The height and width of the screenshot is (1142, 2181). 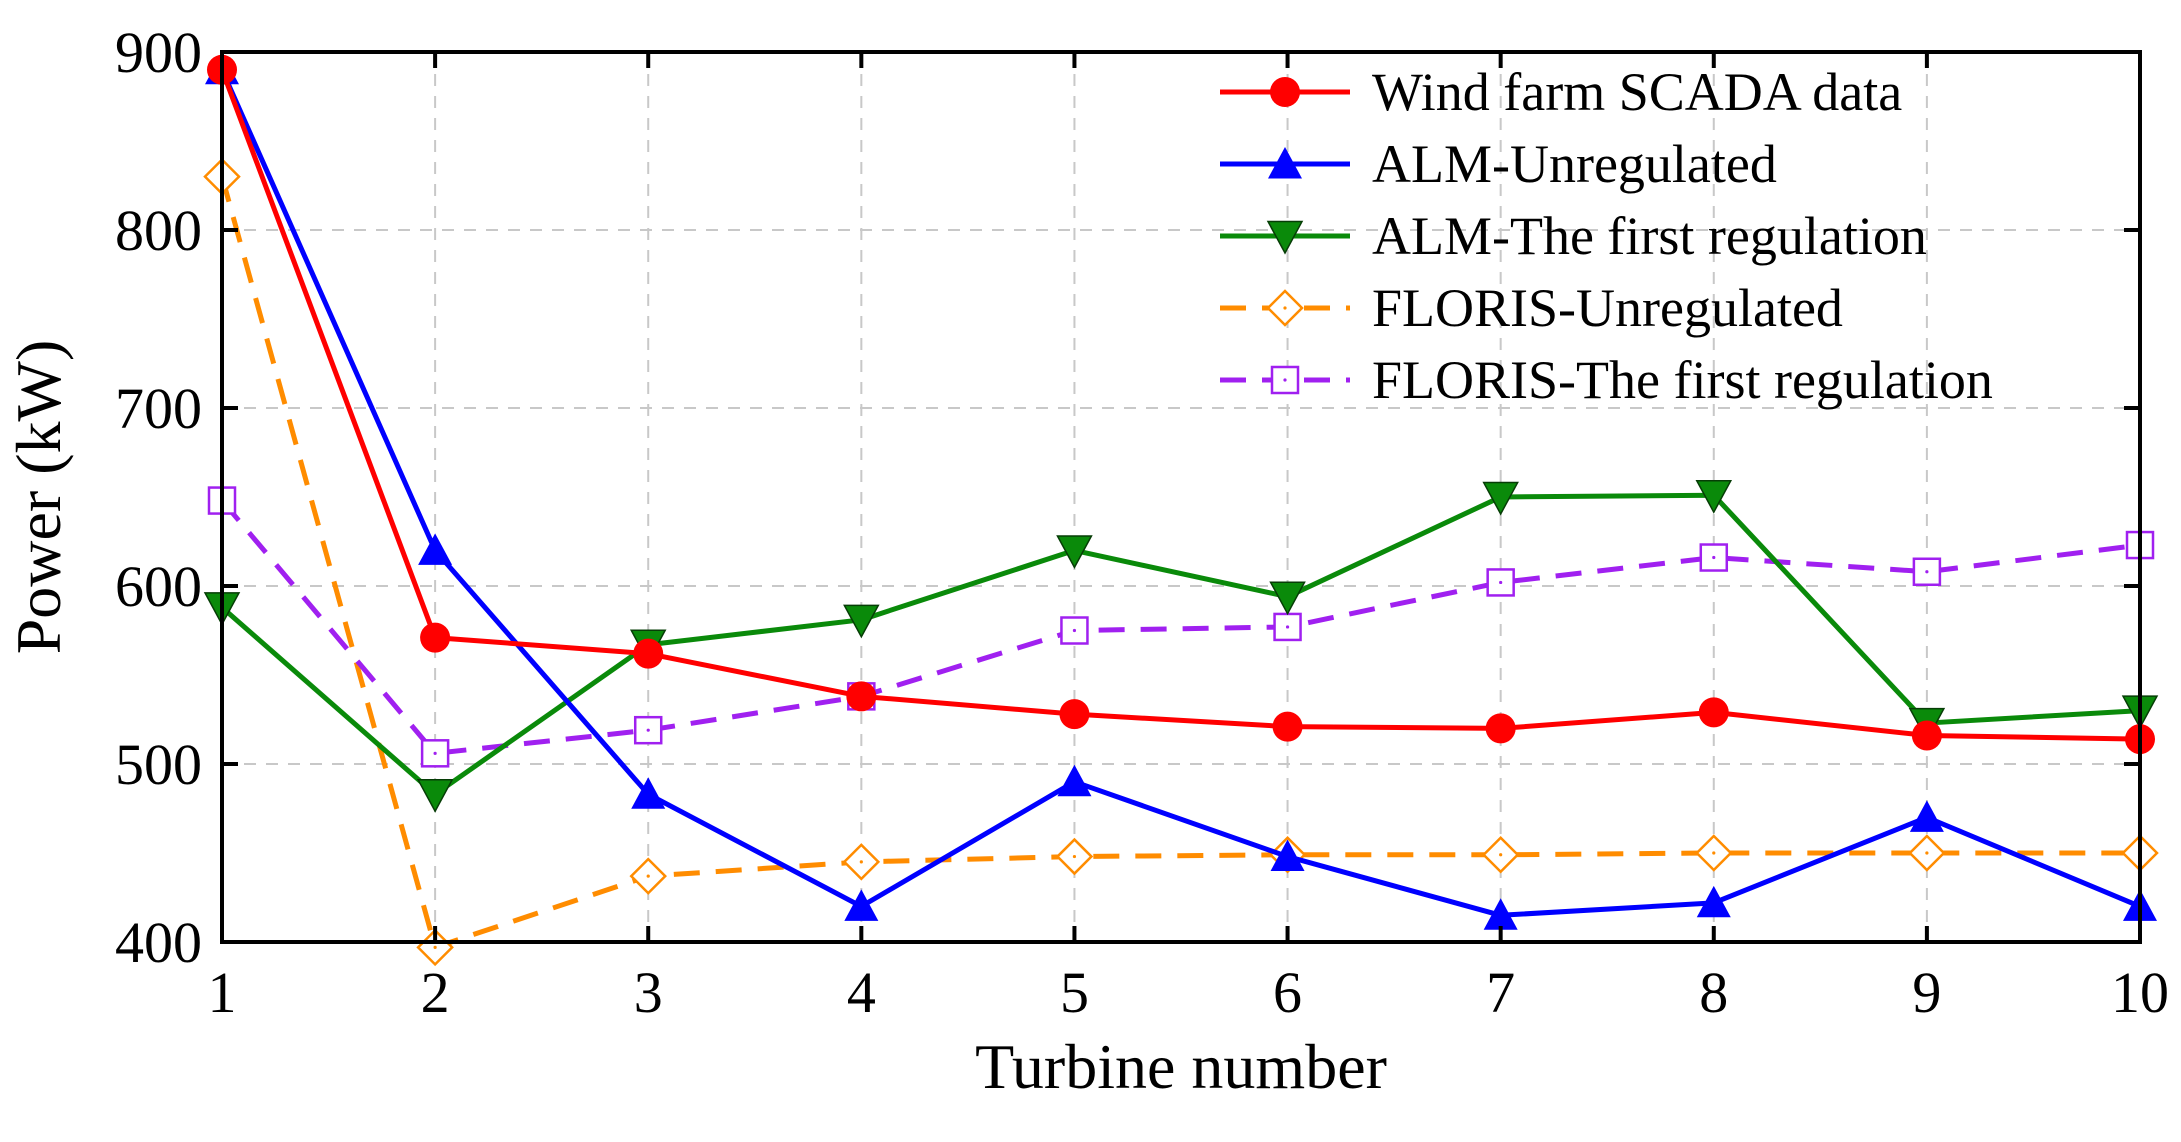 I want to click on y-axis-label: Power (kW), so click(x=38, y=497).